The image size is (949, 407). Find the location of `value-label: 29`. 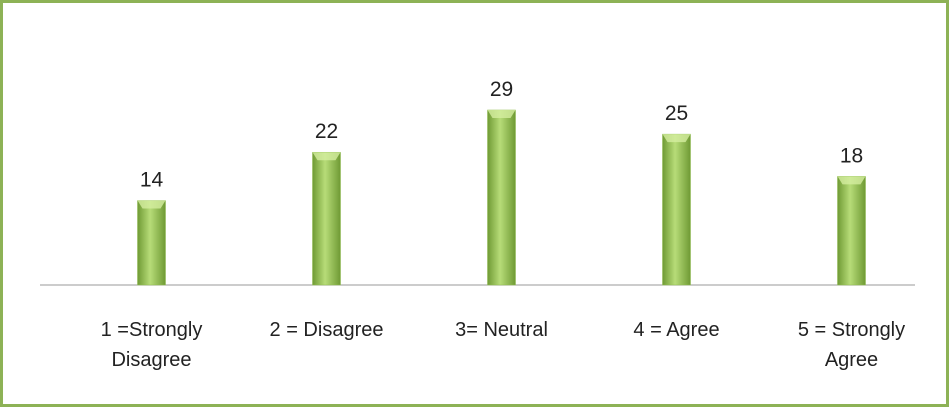

value-label: 29 is located at coordinates (501, 89).